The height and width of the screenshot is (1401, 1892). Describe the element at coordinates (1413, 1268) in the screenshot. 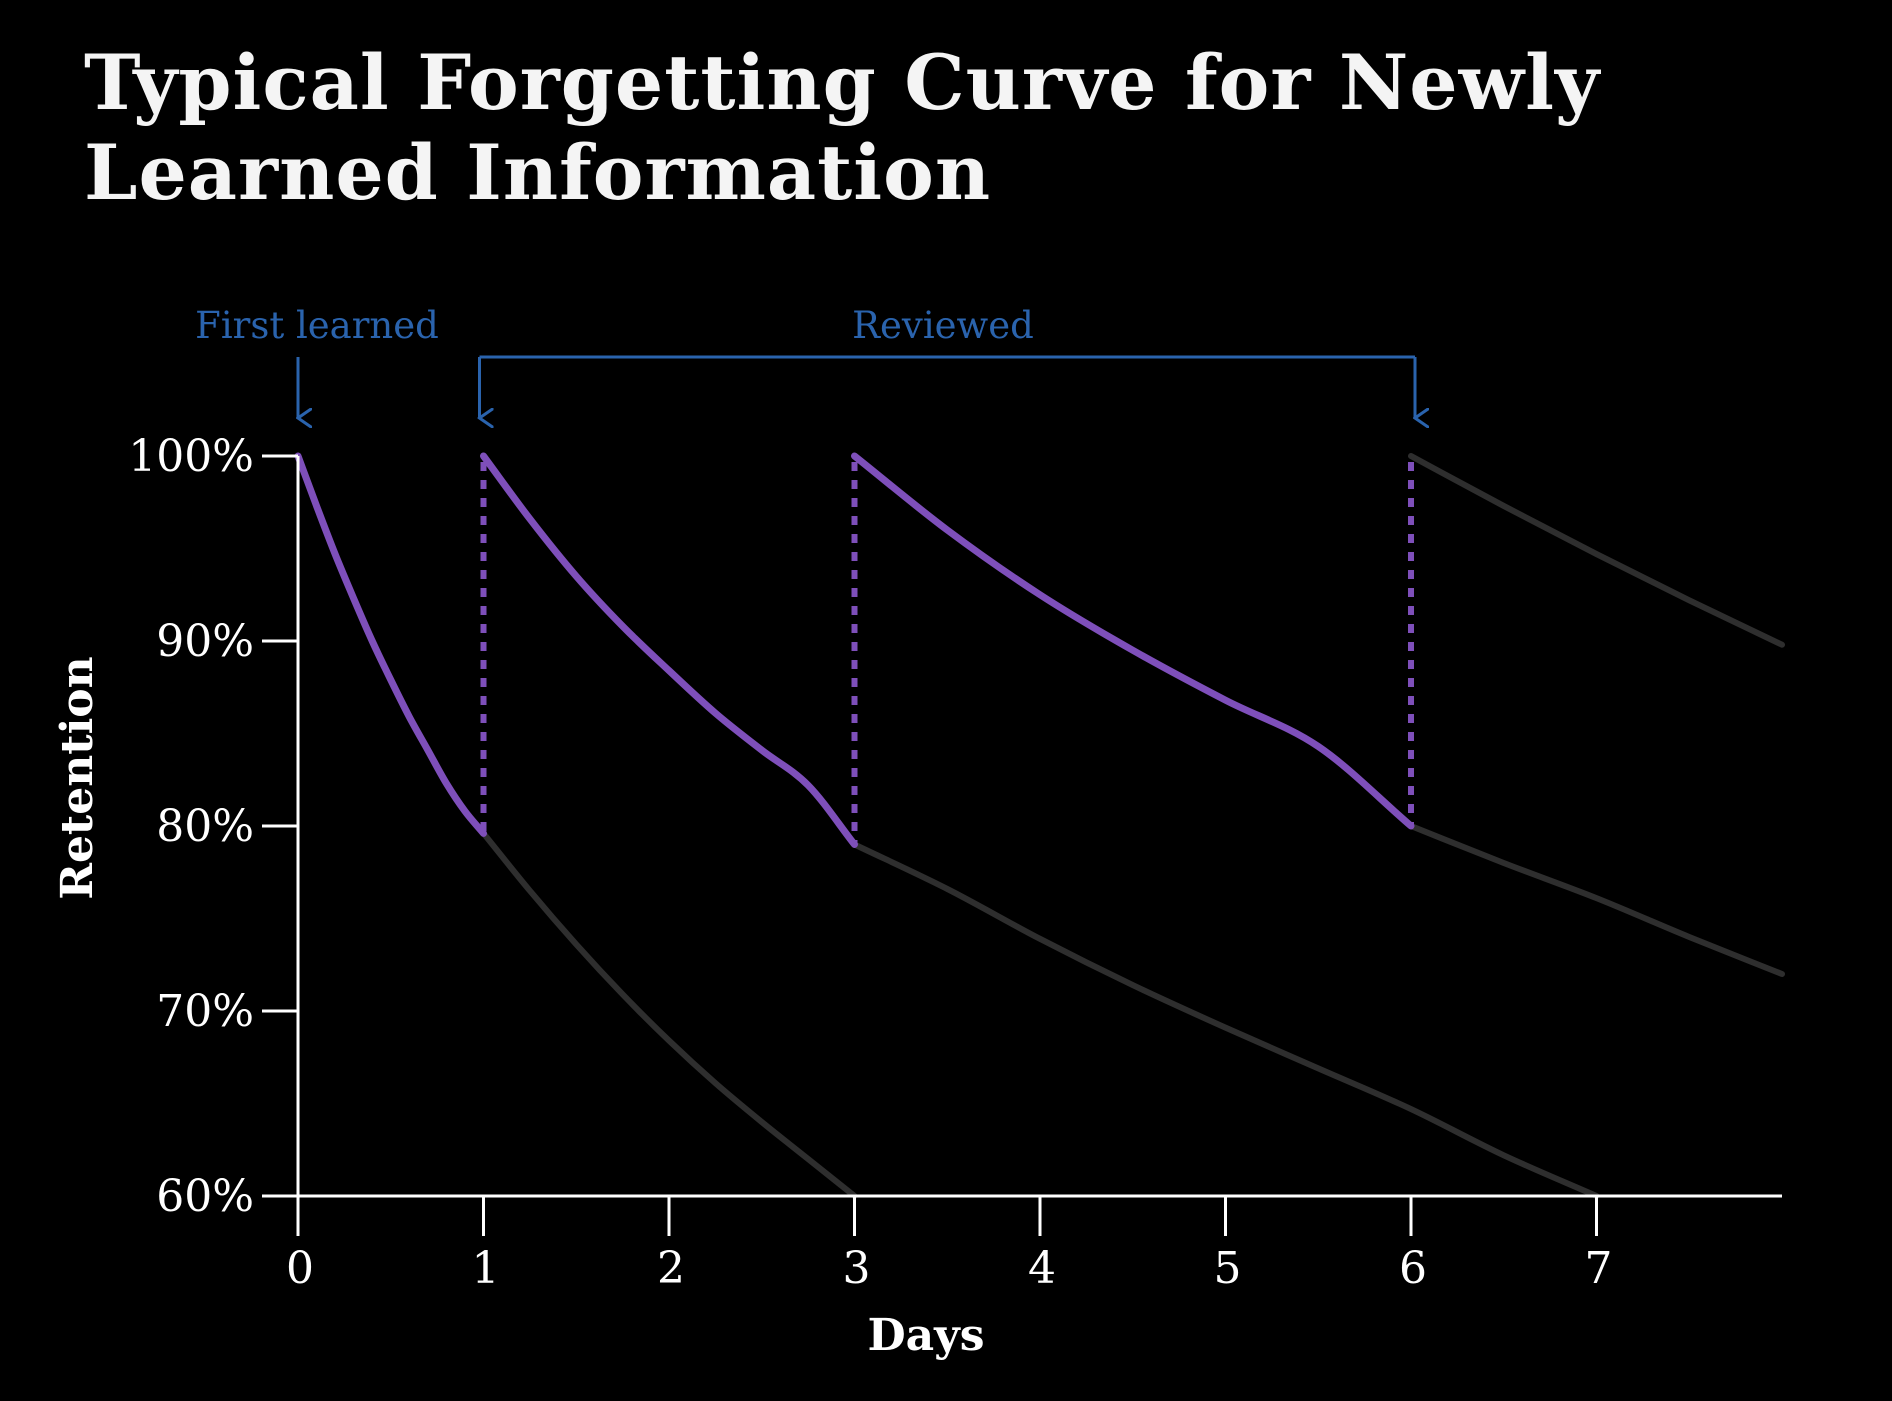

I see `x-tick-label-6: 6` at that location.